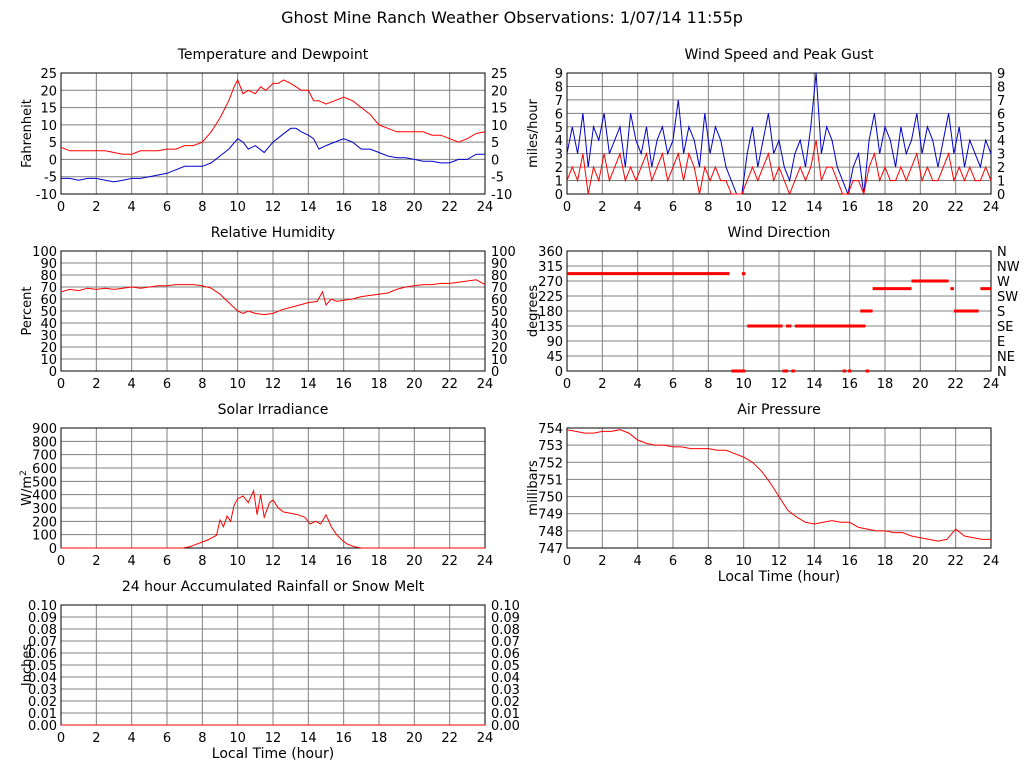 The image size is (1024, 768). What do you see at coordinates (1001, 128) in the screenshot?
I see `y-tick-label-right: 5` at bounding box center [1001, 128].